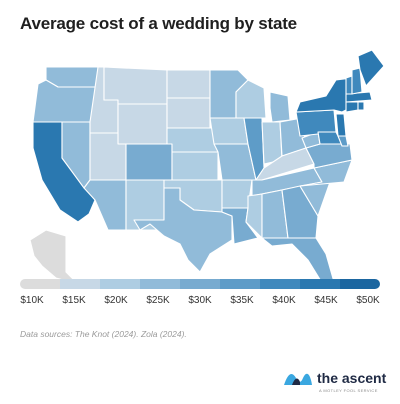 This screenshot has width=400, height=404. Describe the element at coordinates (352, 107) in the screenshot. I see `state-ct` at that location.